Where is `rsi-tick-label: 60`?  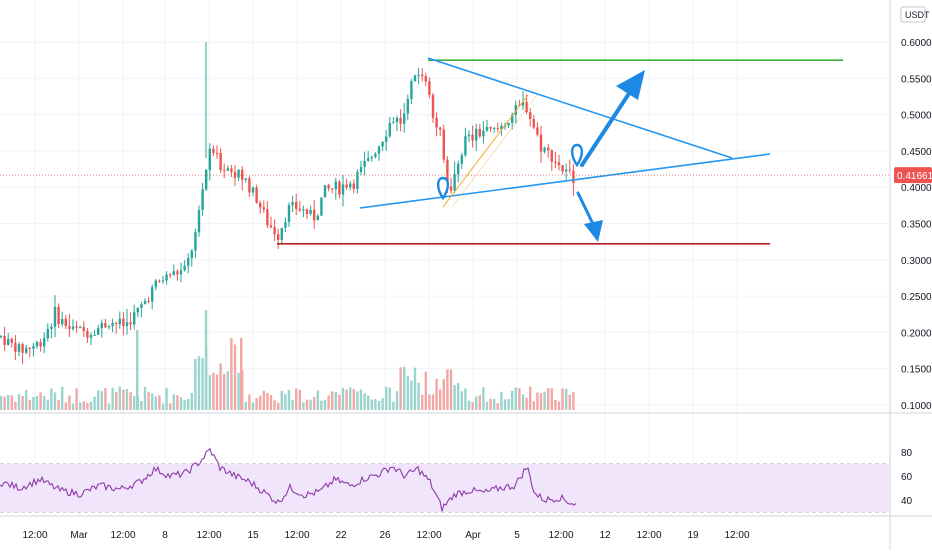
rsi-tick-label: 60 is located at coordinates (907, 477).